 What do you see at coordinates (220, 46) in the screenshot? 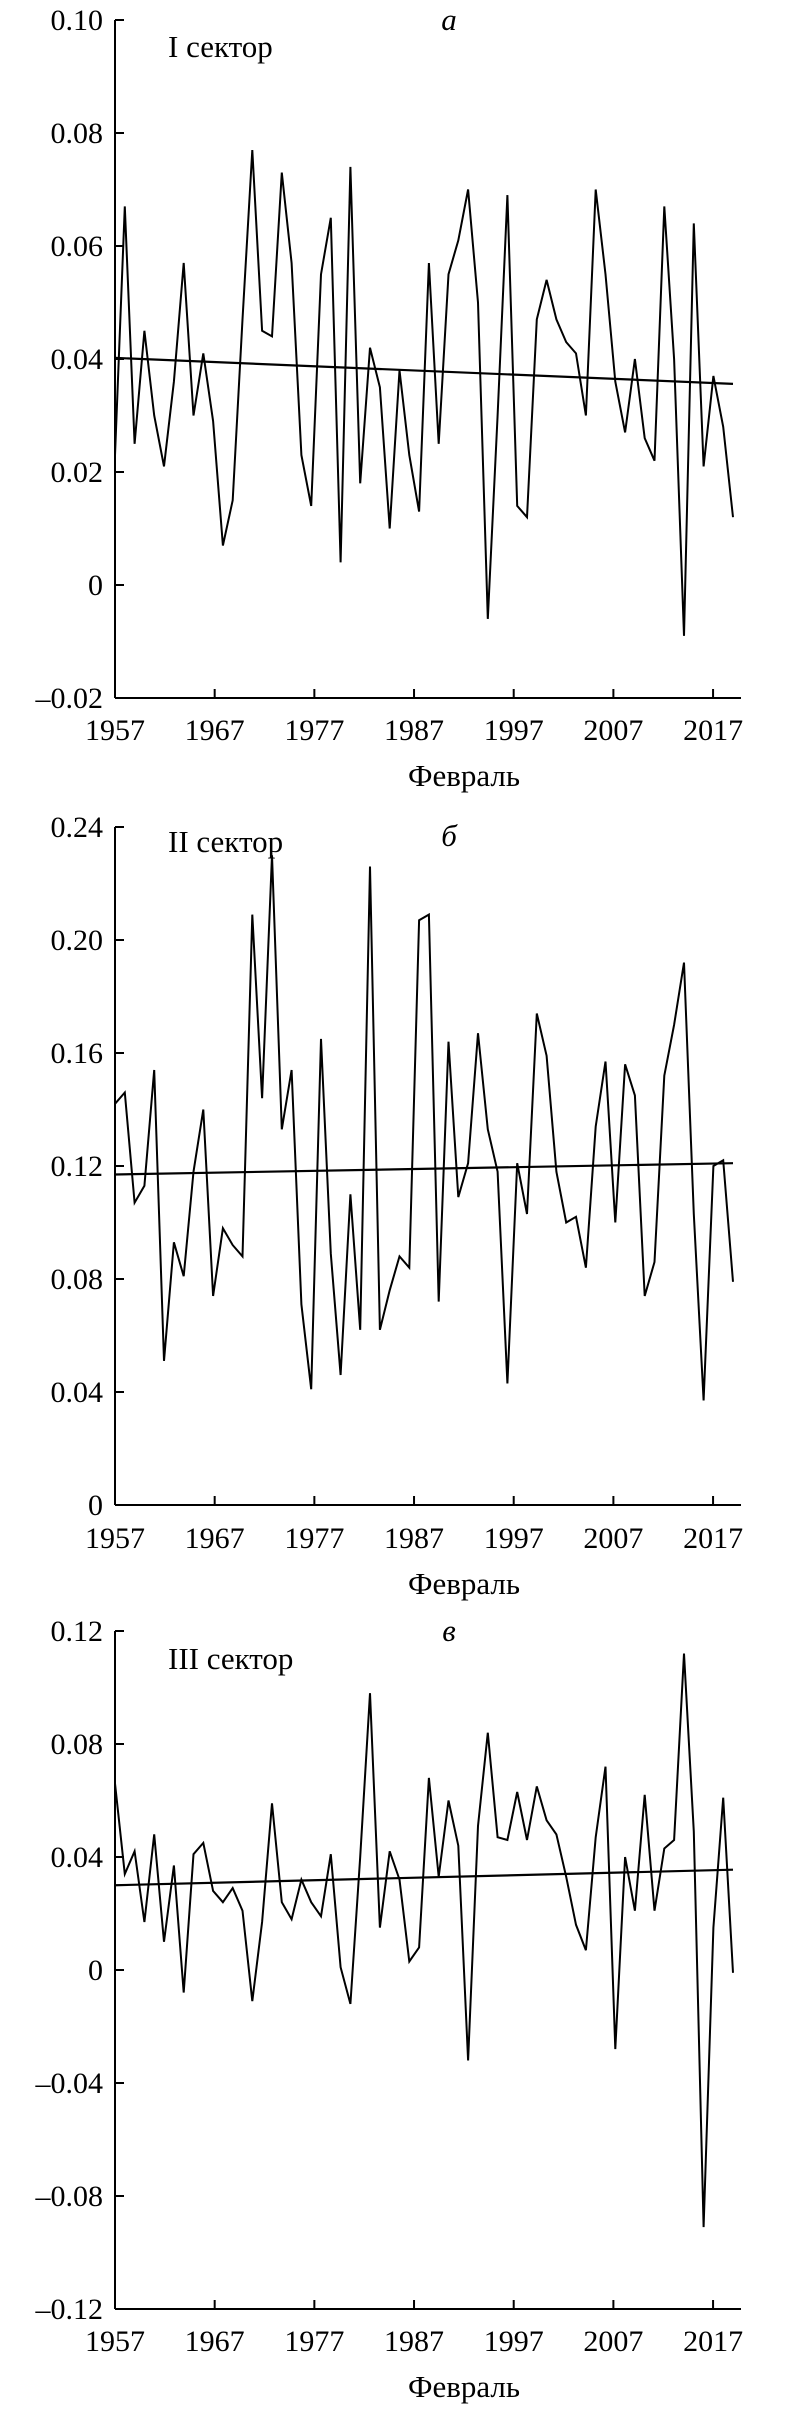
I see `chart-title: I сектор` at bounding box center [220, 46].